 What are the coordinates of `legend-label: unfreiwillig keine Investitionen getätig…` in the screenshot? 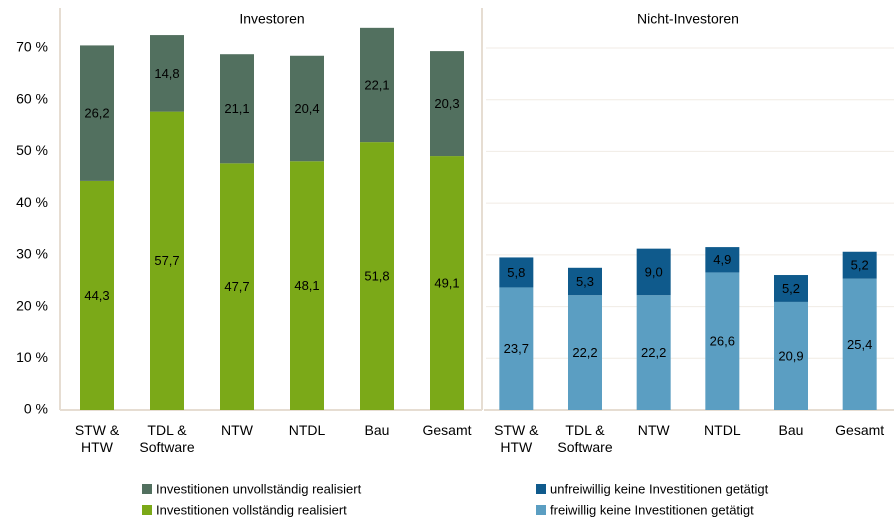 It's located at (659, 488).